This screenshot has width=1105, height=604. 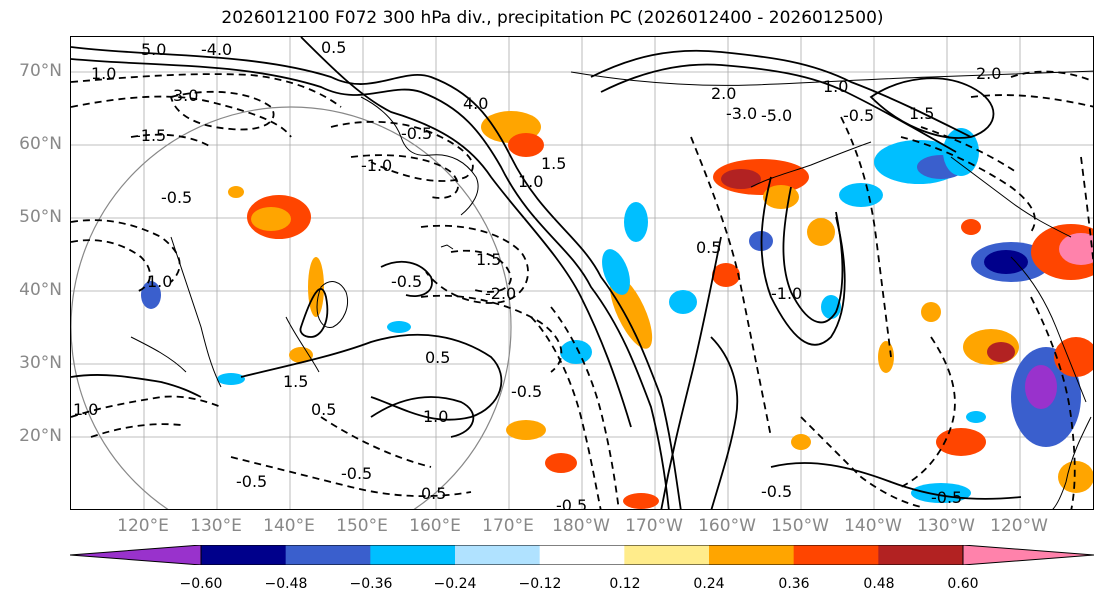 What do you see at coordinates (40, 436) in the screenshot?
I see `lat-label: 20°N` at bounding box center [40, 436].